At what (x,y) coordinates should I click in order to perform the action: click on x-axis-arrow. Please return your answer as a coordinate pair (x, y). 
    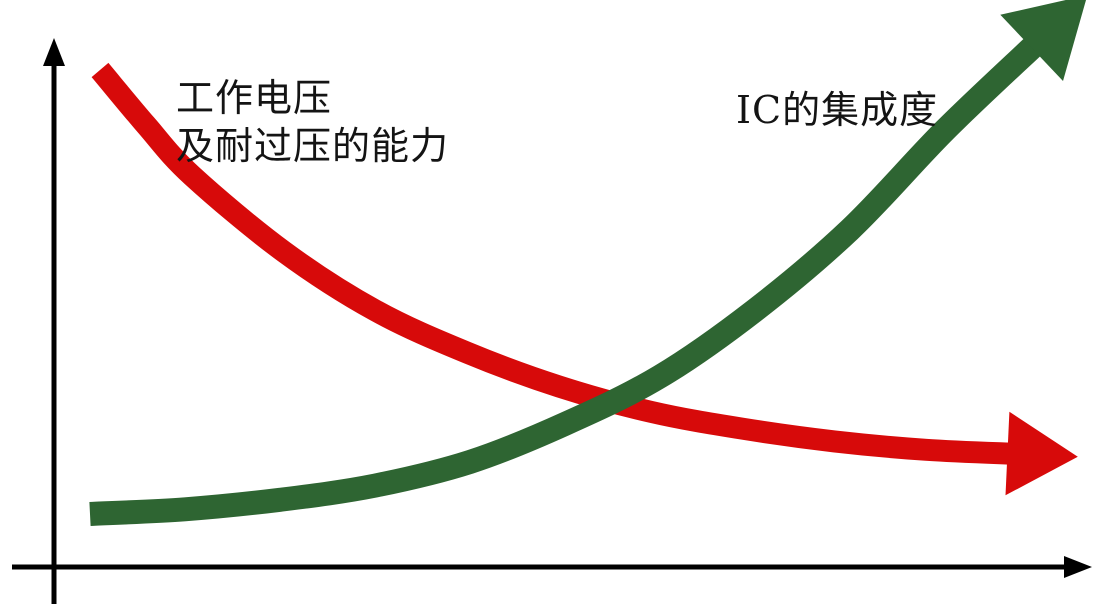
    Looking at the image, I should click on (1078, 567).